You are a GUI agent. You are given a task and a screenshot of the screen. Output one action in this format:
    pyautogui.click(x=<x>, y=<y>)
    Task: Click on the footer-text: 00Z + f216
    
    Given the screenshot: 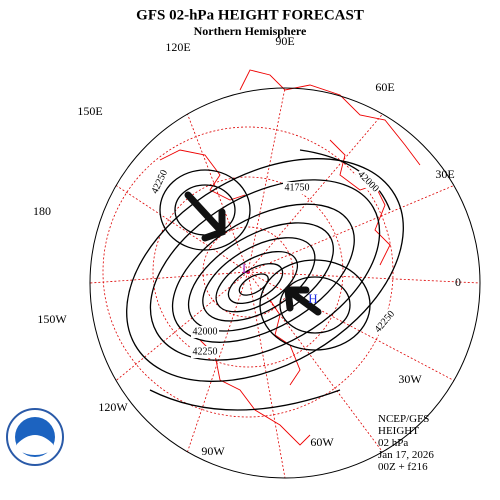 What is the action you would take?
    pyautogui.click(x=403, y=467)
    